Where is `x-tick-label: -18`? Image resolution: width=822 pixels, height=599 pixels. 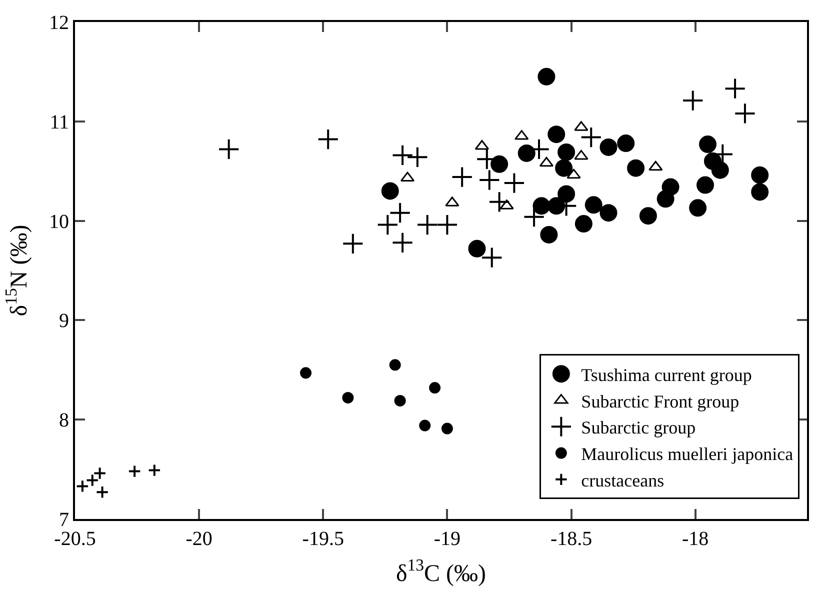
x-tick-label: -18 is located at coordinates (695, 539).